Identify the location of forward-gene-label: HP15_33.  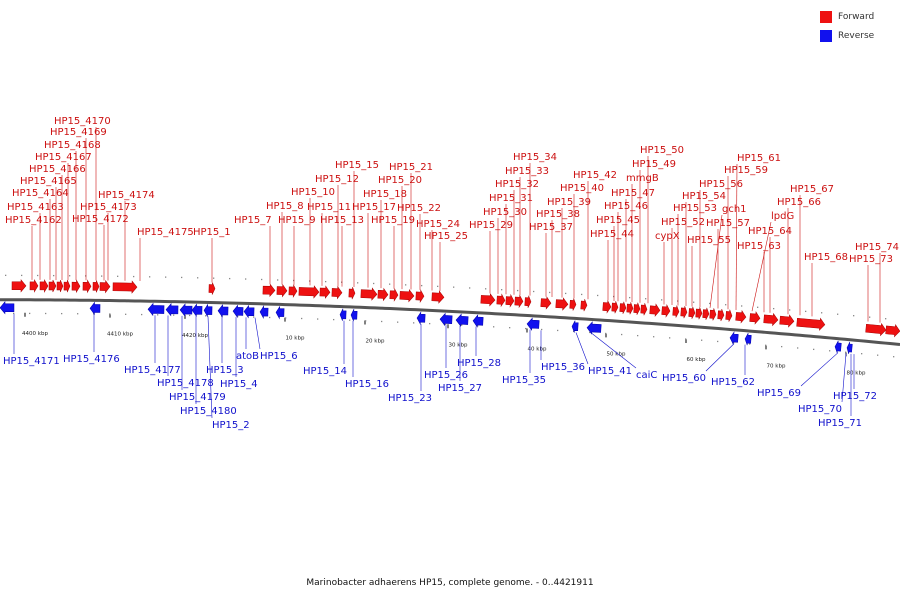
(527, 171).